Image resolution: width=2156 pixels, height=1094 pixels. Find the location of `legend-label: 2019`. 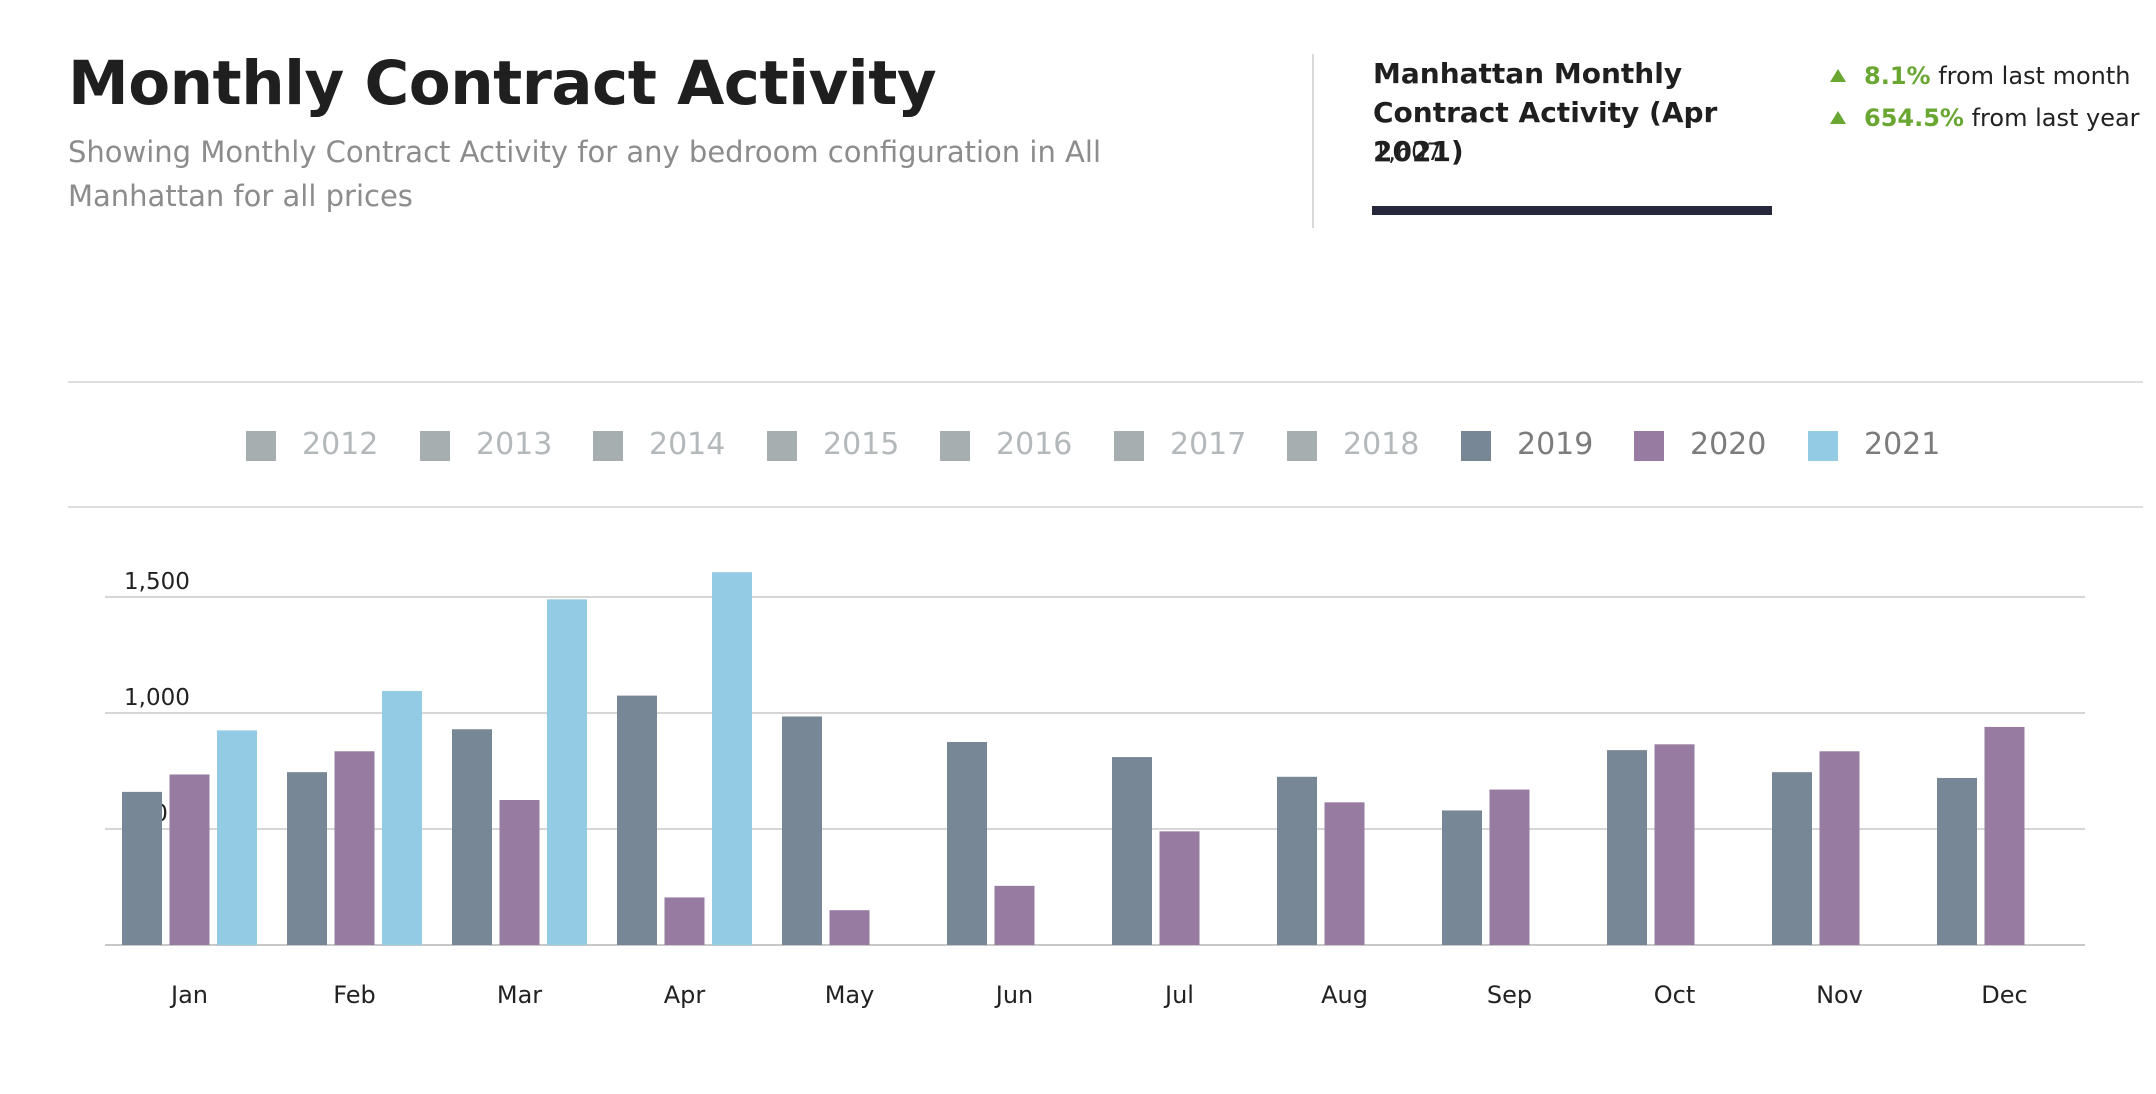

legend-label: 2019 is located at coordinates (1555, 444).